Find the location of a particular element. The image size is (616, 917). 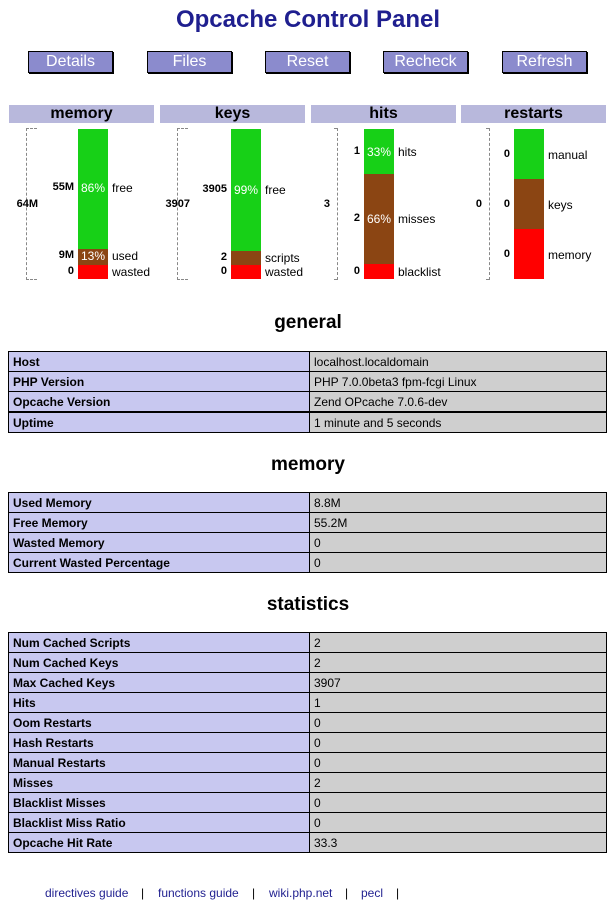

row-value: 1 is located at coordinates (458, 702).